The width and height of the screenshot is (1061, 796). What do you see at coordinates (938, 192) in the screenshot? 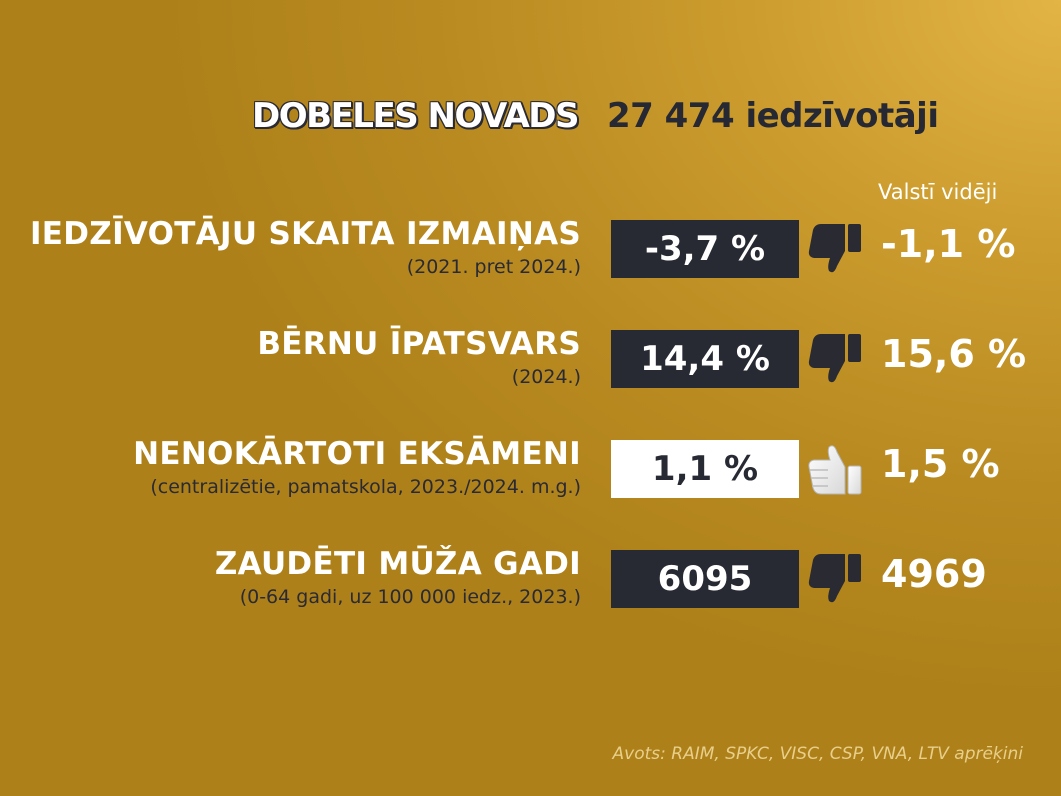
I see `national-average-label: Valstī vidēji` at bounding box center [938, 192].